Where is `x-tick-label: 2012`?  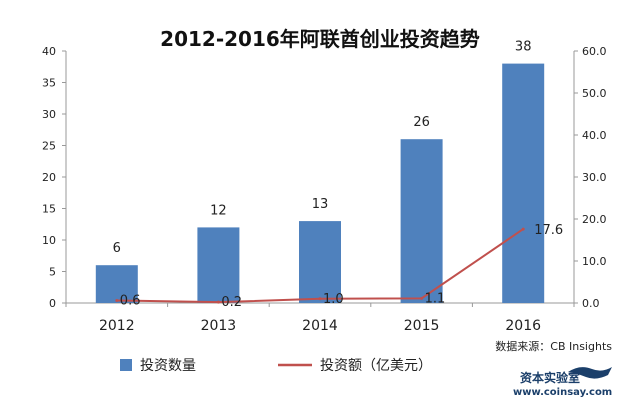
x-tick-label: 2012 is located at coordinates (117, 326).